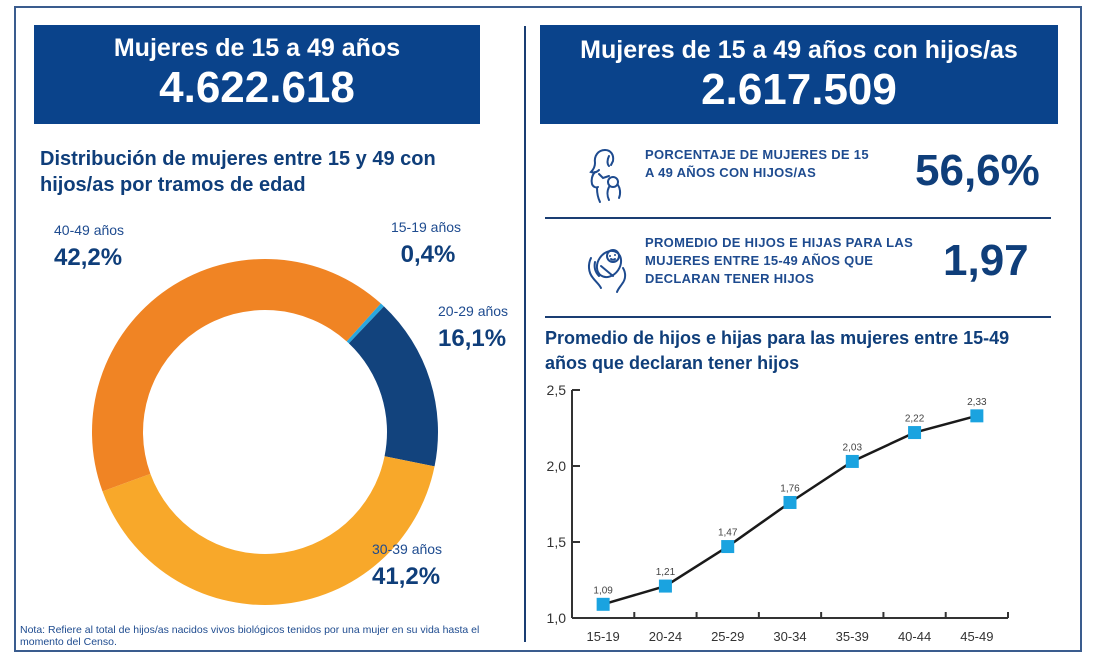 Image resolution: width=1102 pixels, height=657 pixels. Describe the element at coordinates (257, 48) in the screenshot. I see `banner-title: Mujeres de 15 a 49 años` at that location.